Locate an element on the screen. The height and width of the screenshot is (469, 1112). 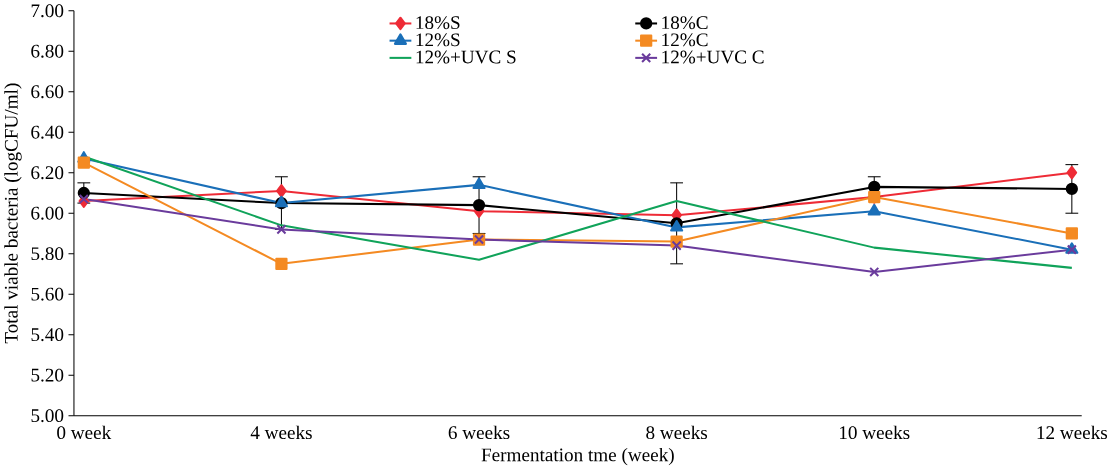
x-tick-label: 0 week is located at coordinates (84, 432).